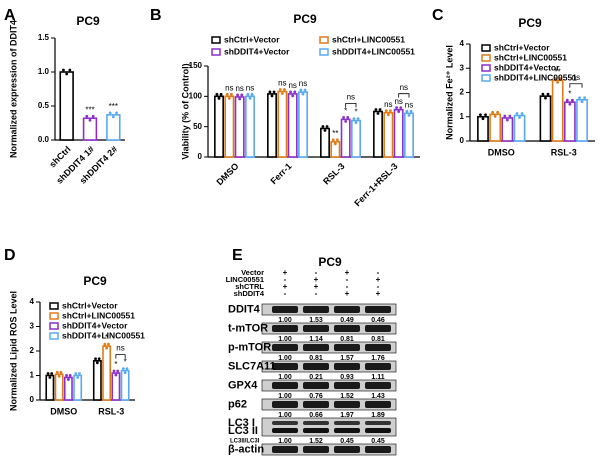 The height and width of the screenshot is (472, 600). Describe the element at coordinates (103, 335) in the screenshot. I see `legend-label: shDDIT4+LINC00551` at that location.